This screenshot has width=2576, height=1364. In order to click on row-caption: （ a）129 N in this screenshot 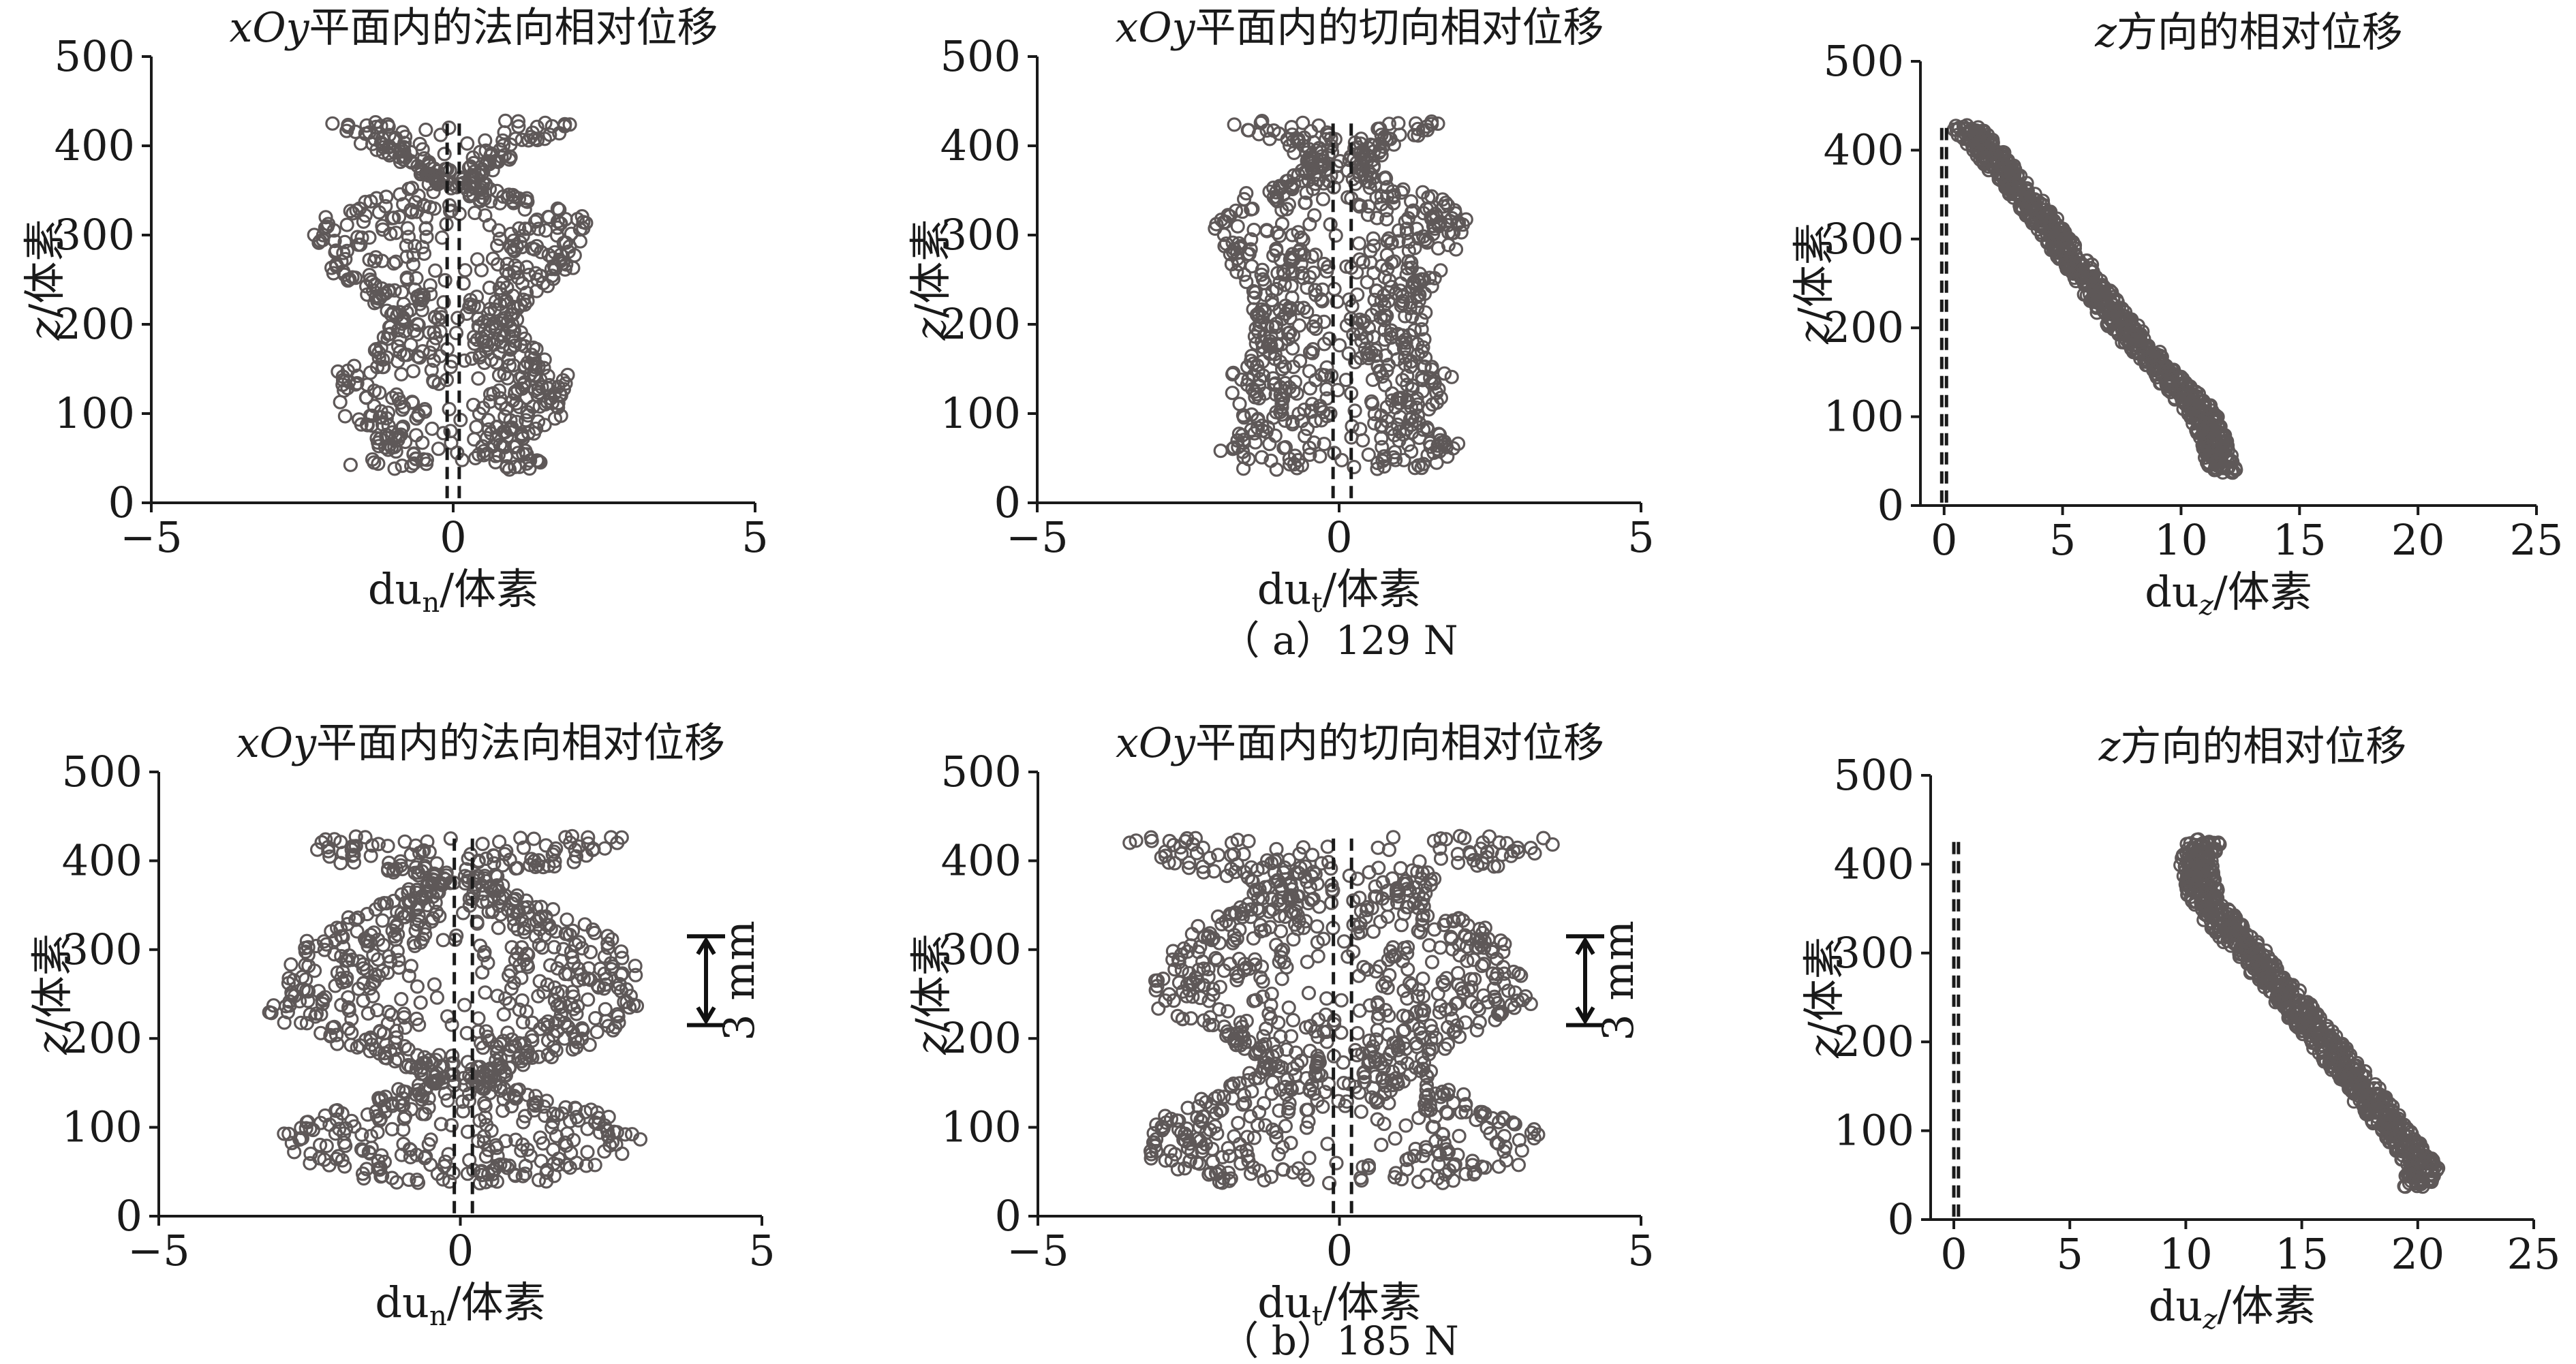, I will do `click(1339, 640)`.